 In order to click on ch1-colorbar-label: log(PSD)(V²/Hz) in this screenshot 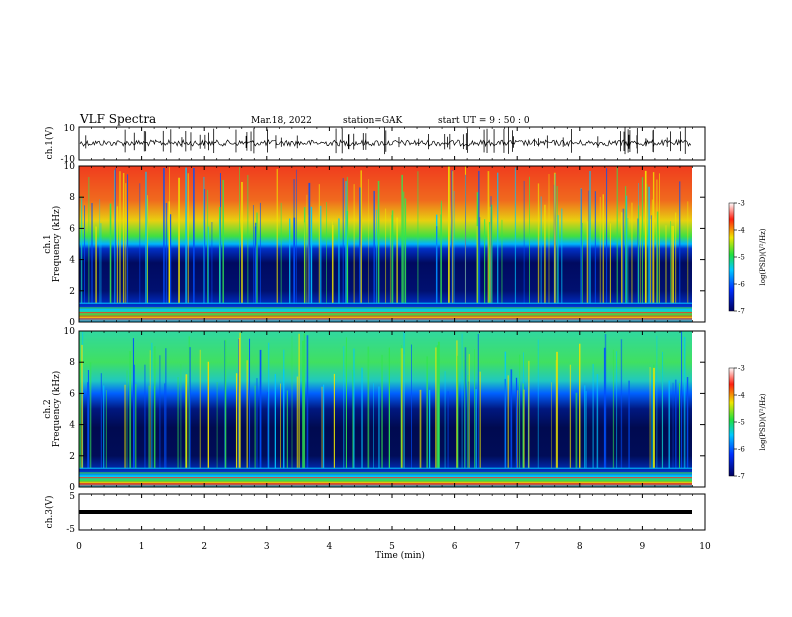, I will do `click(763, 256)`.